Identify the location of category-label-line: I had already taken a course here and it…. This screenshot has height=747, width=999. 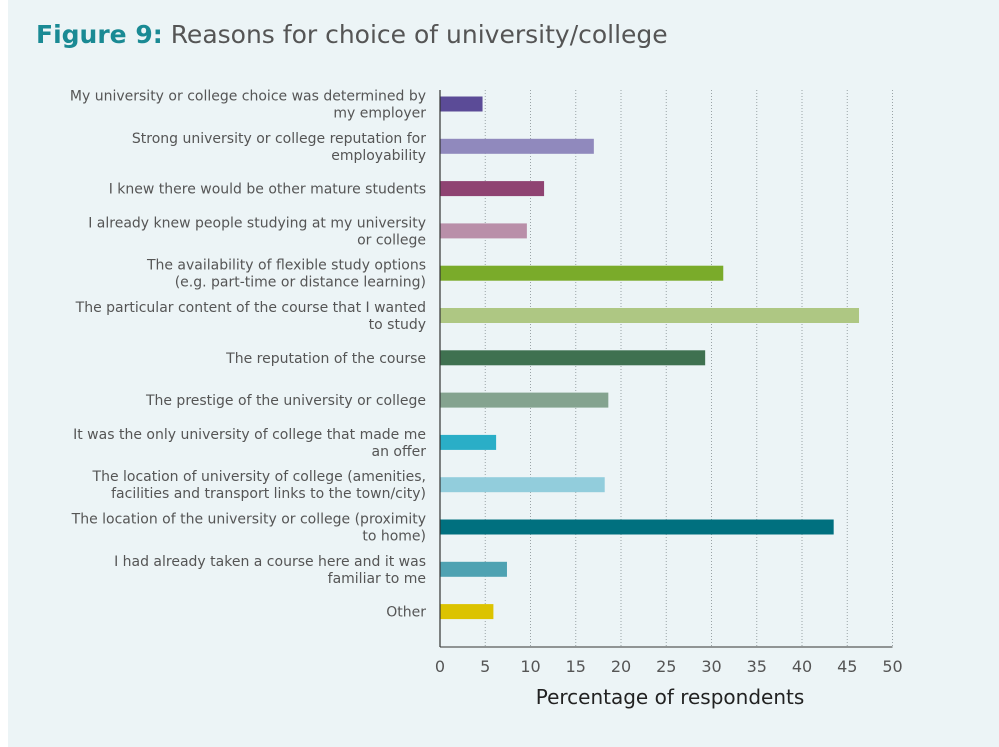
(270, 562).